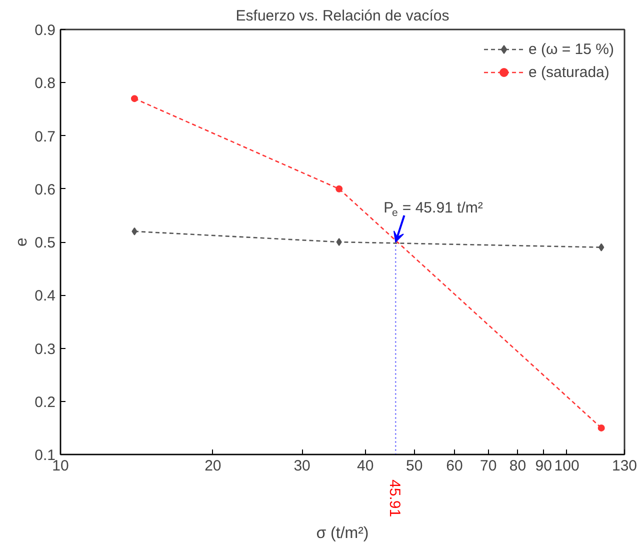  What do you see at coordinates (365, 466) in the screenshot?
I see `x-tick-label: 40` at bounding box center [365, 466].